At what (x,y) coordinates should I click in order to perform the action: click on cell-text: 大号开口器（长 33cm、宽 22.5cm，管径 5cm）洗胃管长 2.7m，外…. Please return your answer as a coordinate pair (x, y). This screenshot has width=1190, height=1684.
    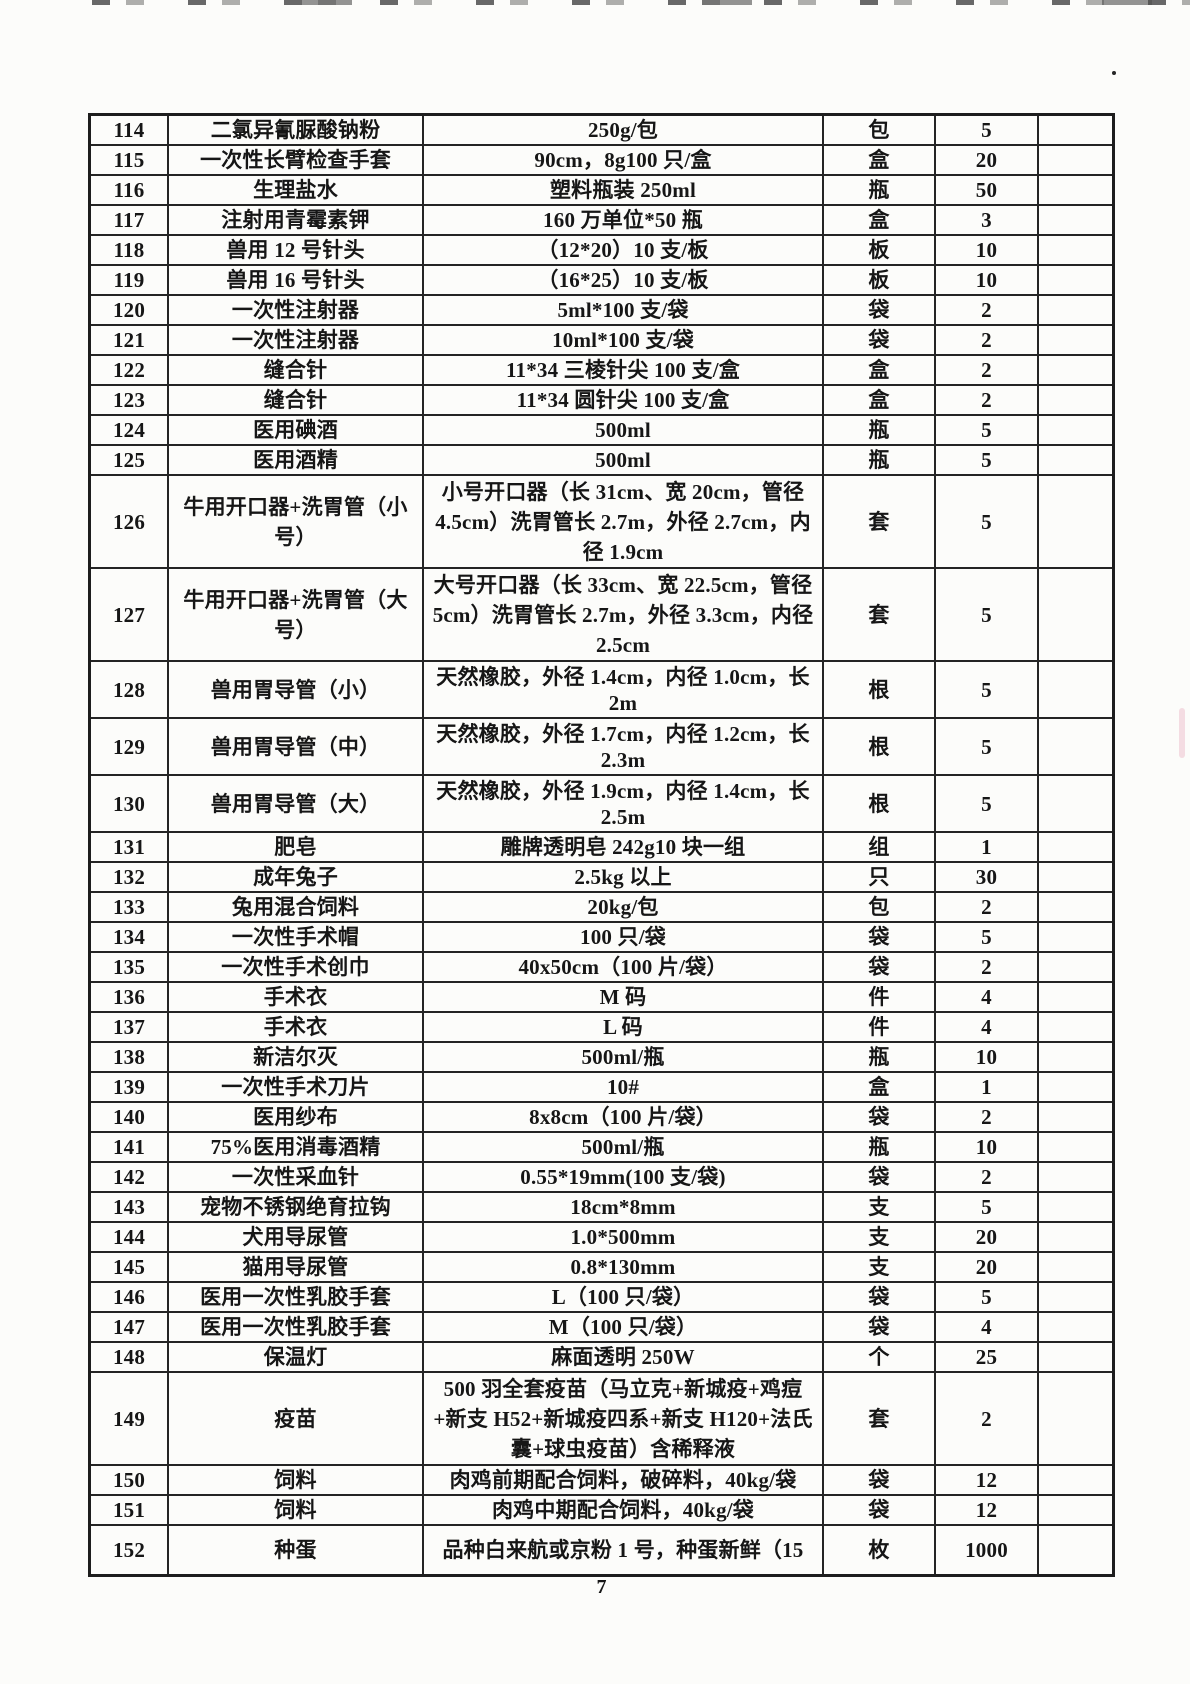
    Looking at the image, I should click on (623, 614).